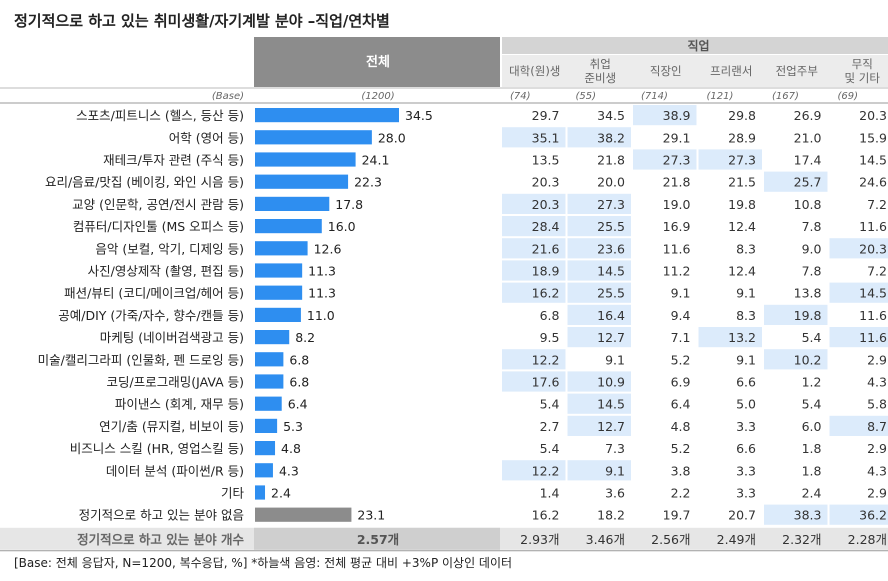  I want to click on cell-value: 29.1, so click(677, 137).